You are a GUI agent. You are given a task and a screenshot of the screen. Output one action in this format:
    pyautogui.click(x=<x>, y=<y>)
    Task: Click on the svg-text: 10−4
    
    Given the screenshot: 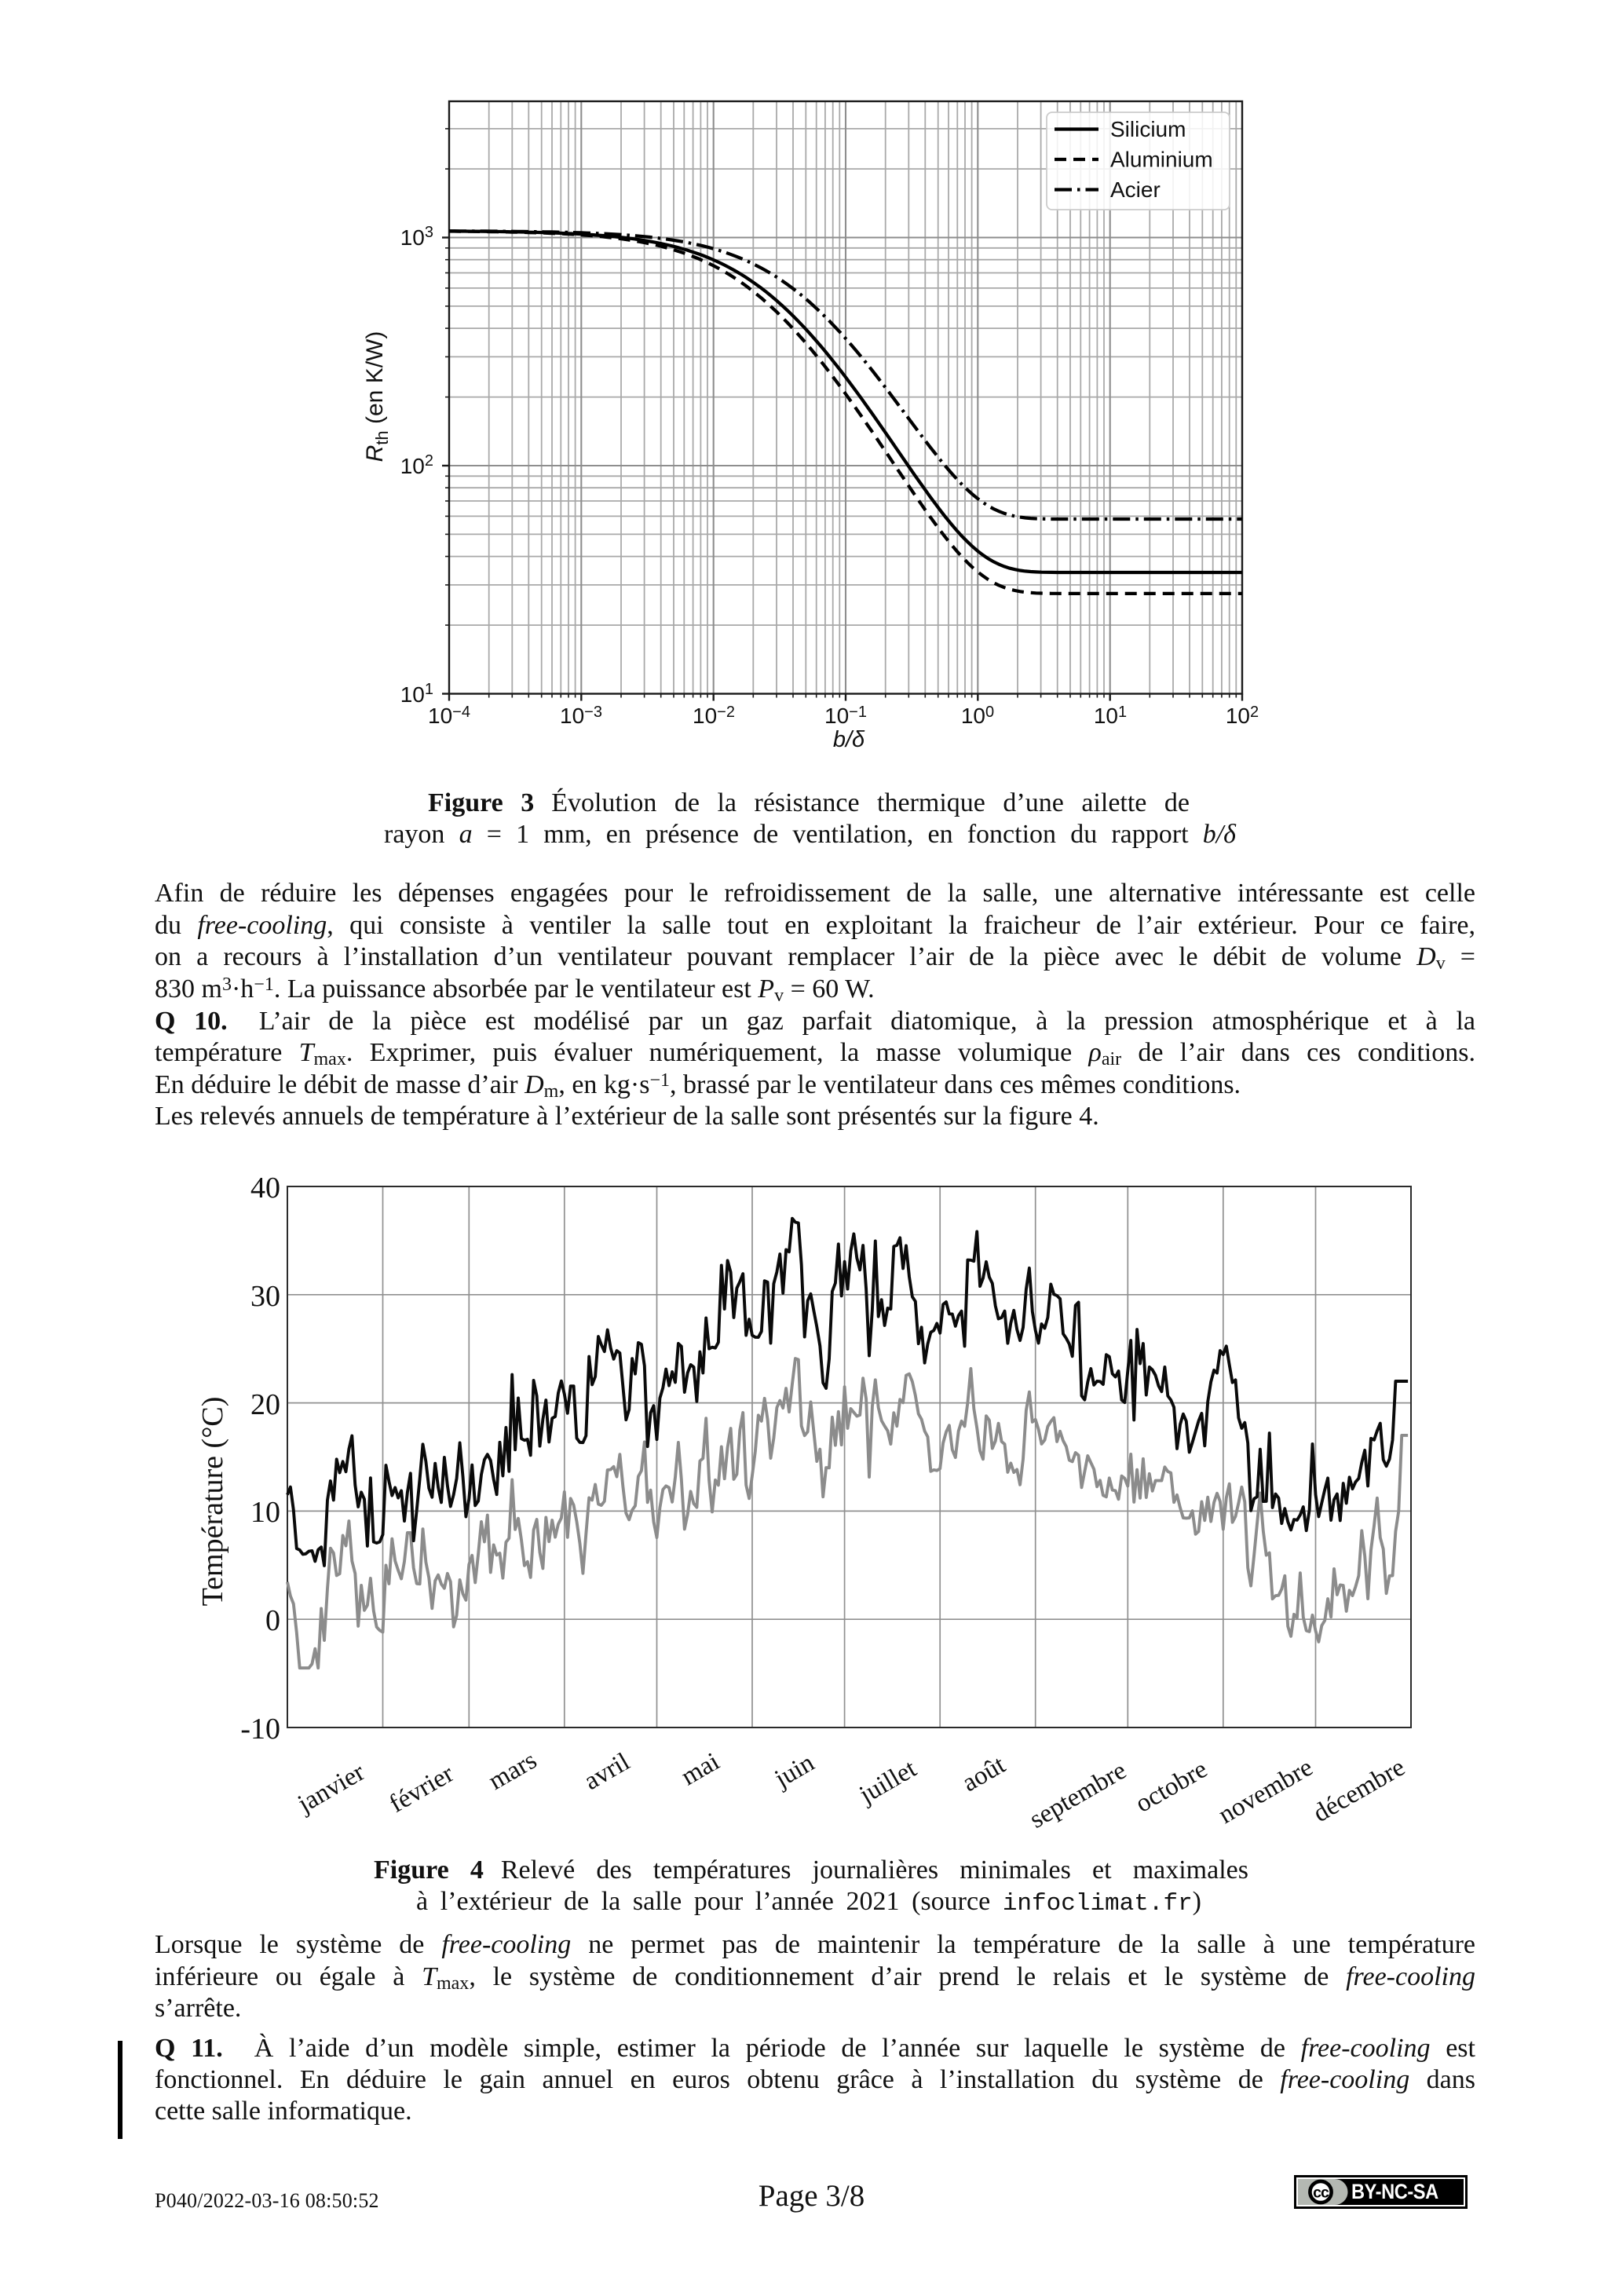 What is the action you would take?
    pyautogui.click(x=449, y=716)
    